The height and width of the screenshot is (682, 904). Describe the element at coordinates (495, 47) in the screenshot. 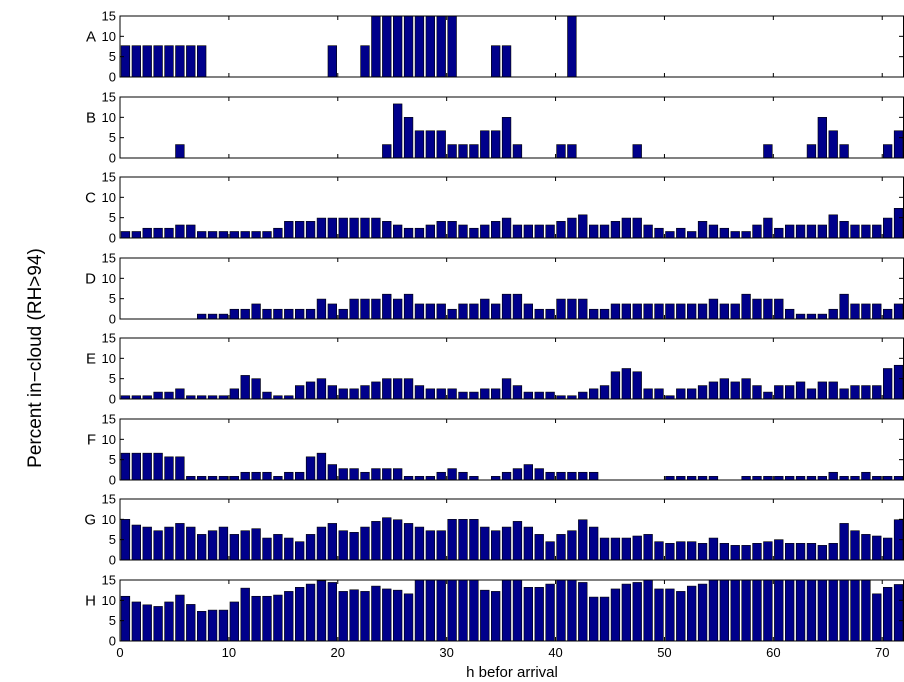

I see `panel-a: 0 5 10 15 A` at that location.